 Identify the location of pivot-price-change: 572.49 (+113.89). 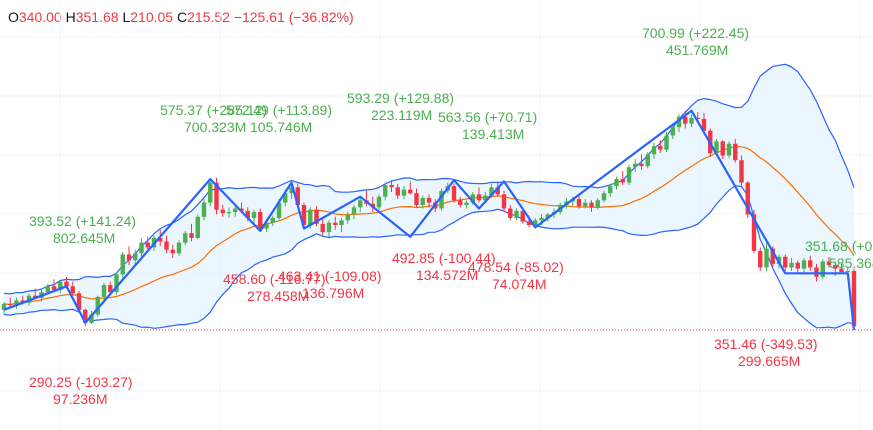
(279, 110).